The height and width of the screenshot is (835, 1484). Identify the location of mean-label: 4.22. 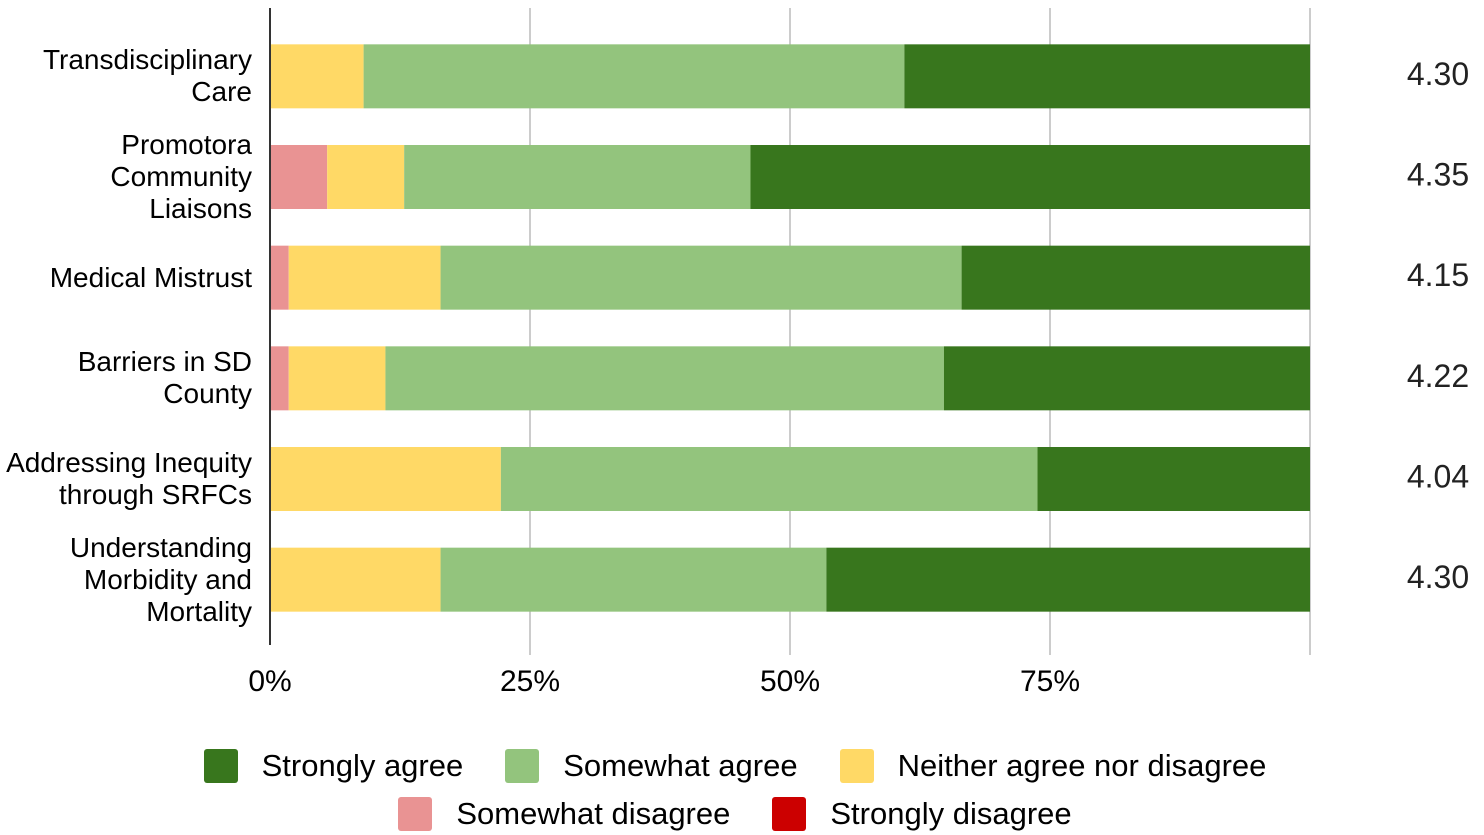
(1438, 376).